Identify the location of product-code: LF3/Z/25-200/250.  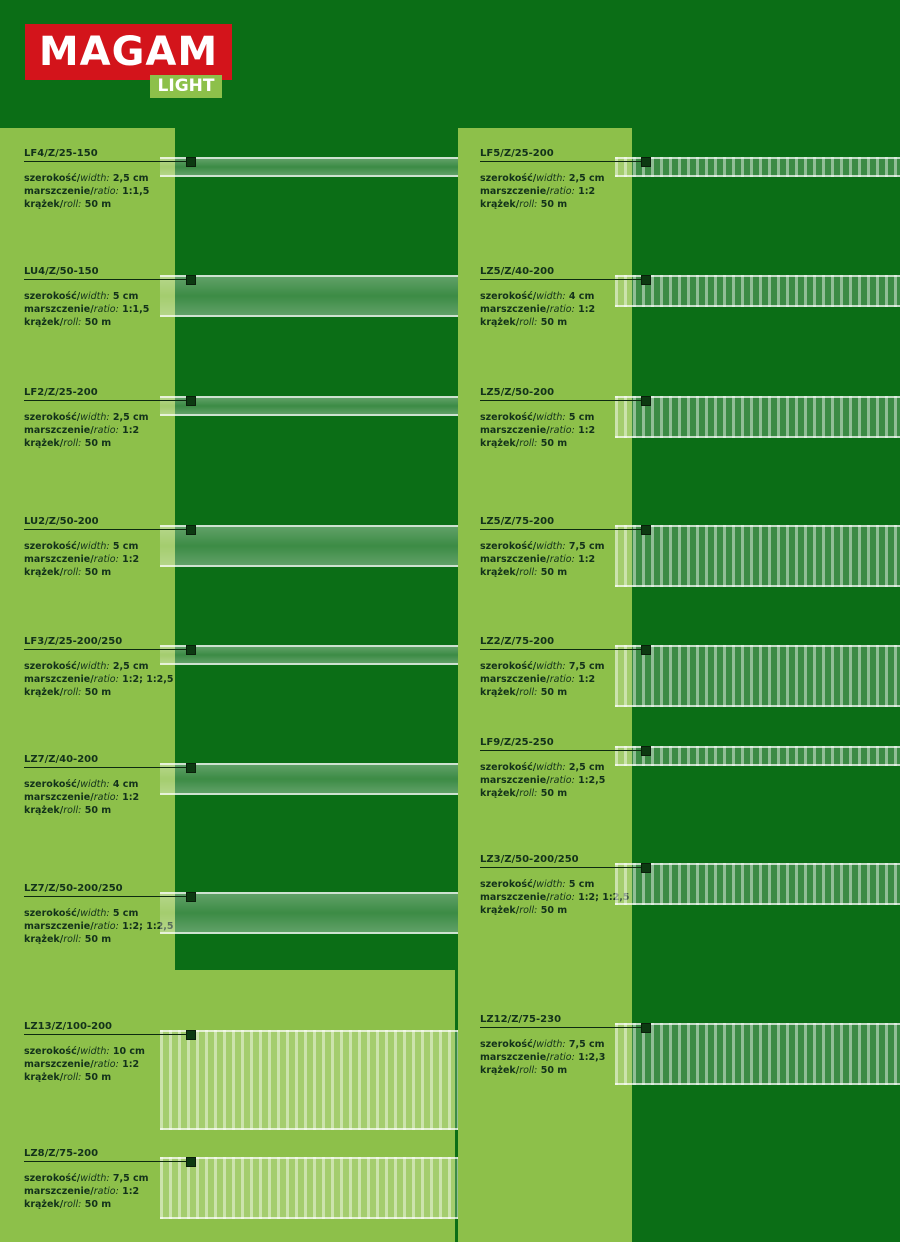
(73, 641).